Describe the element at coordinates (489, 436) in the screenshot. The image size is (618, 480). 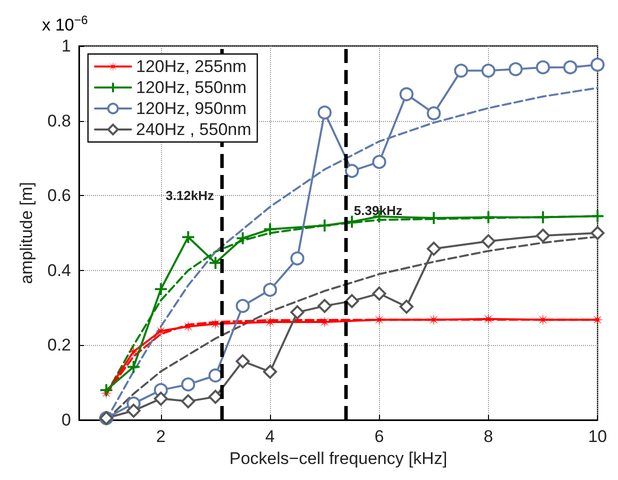
I see `x-tick-label: 8` at that location.